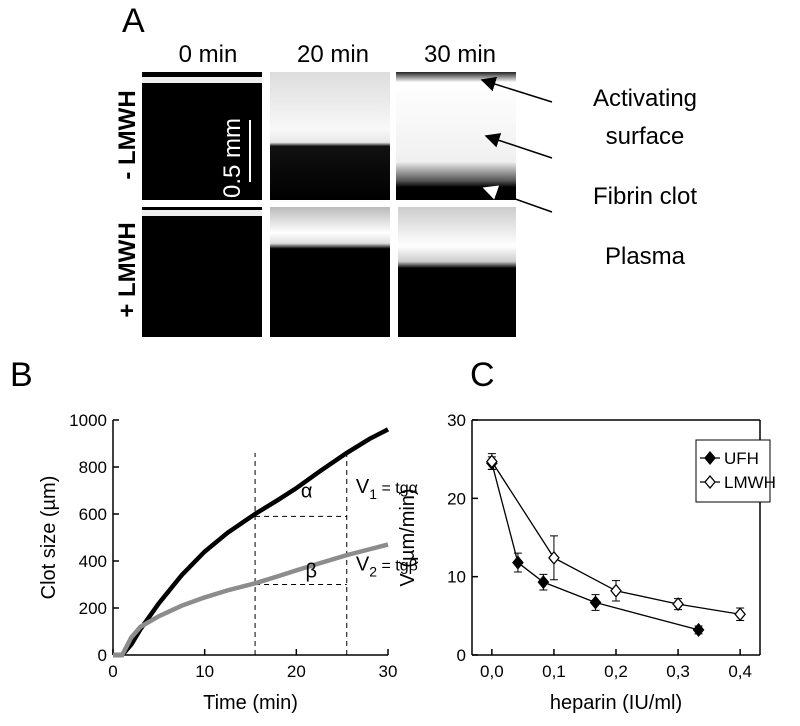 This screenshot has width=800, height=726. Describe the element at coordinates (373, 494) in the screenshot. I see `annotation-sub: 1` at that location.